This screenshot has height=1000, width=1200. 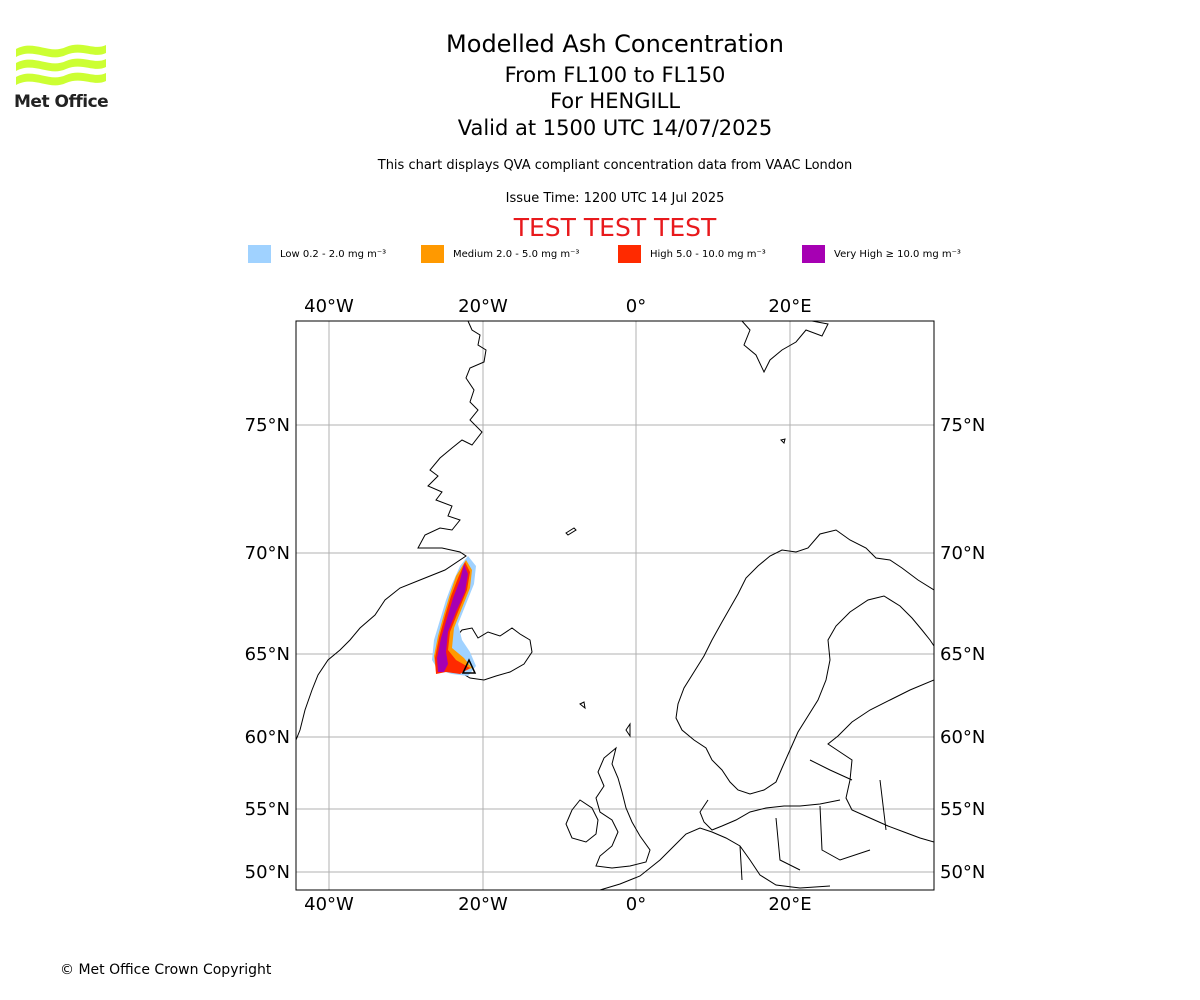 I want to click on volcano-marker, so click(x=469, y=666).